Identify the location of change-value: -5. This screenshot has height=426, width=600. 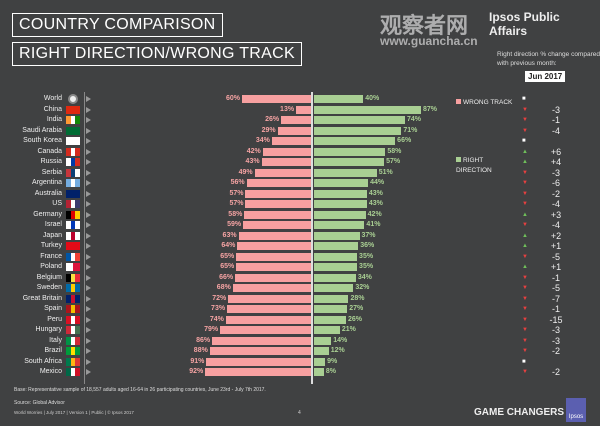
(555, 288).